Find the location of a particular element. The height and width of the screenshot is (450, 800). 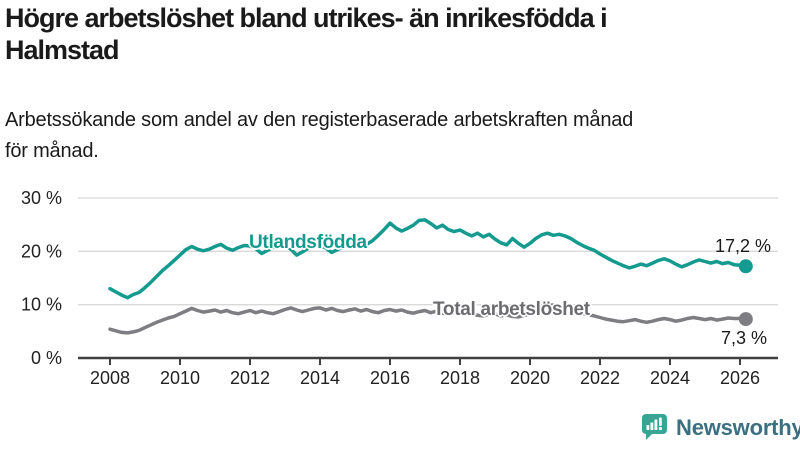

page-title-line-2: Halmstad is located at coordinates (62, 50).